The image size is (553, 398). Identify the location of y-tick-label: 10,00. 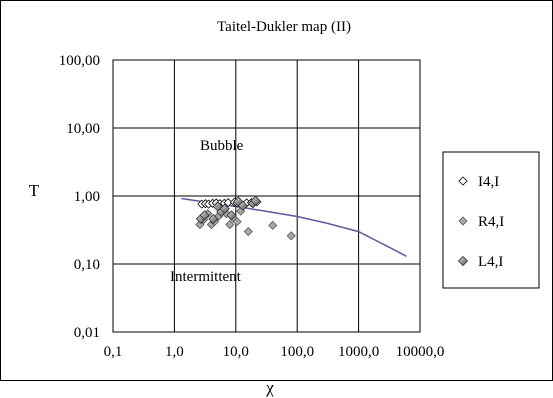
(83, 129).